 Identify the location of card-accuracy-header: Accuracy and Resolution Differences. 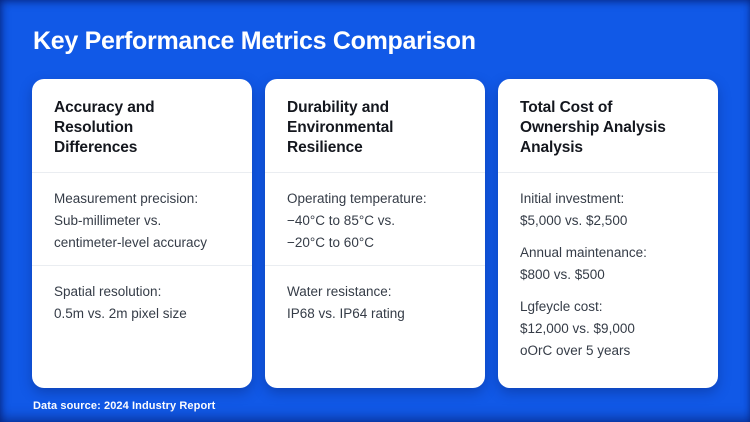
(142, 125).